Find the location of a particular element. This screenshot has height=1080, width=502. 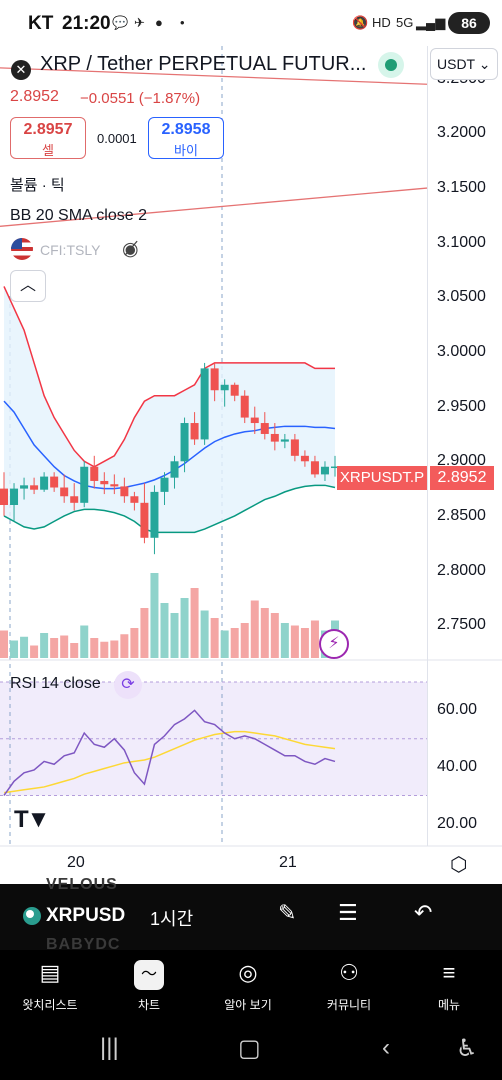

buy-button: 2.8958 바이 is located at coordinates (186, 138).